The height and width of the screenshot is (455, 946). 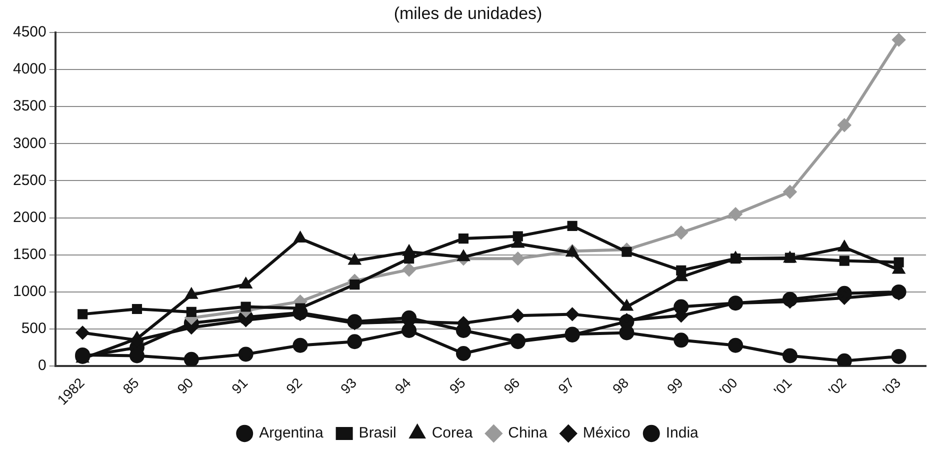 I want to click on legend-label: India, so click(x=683, y=433).